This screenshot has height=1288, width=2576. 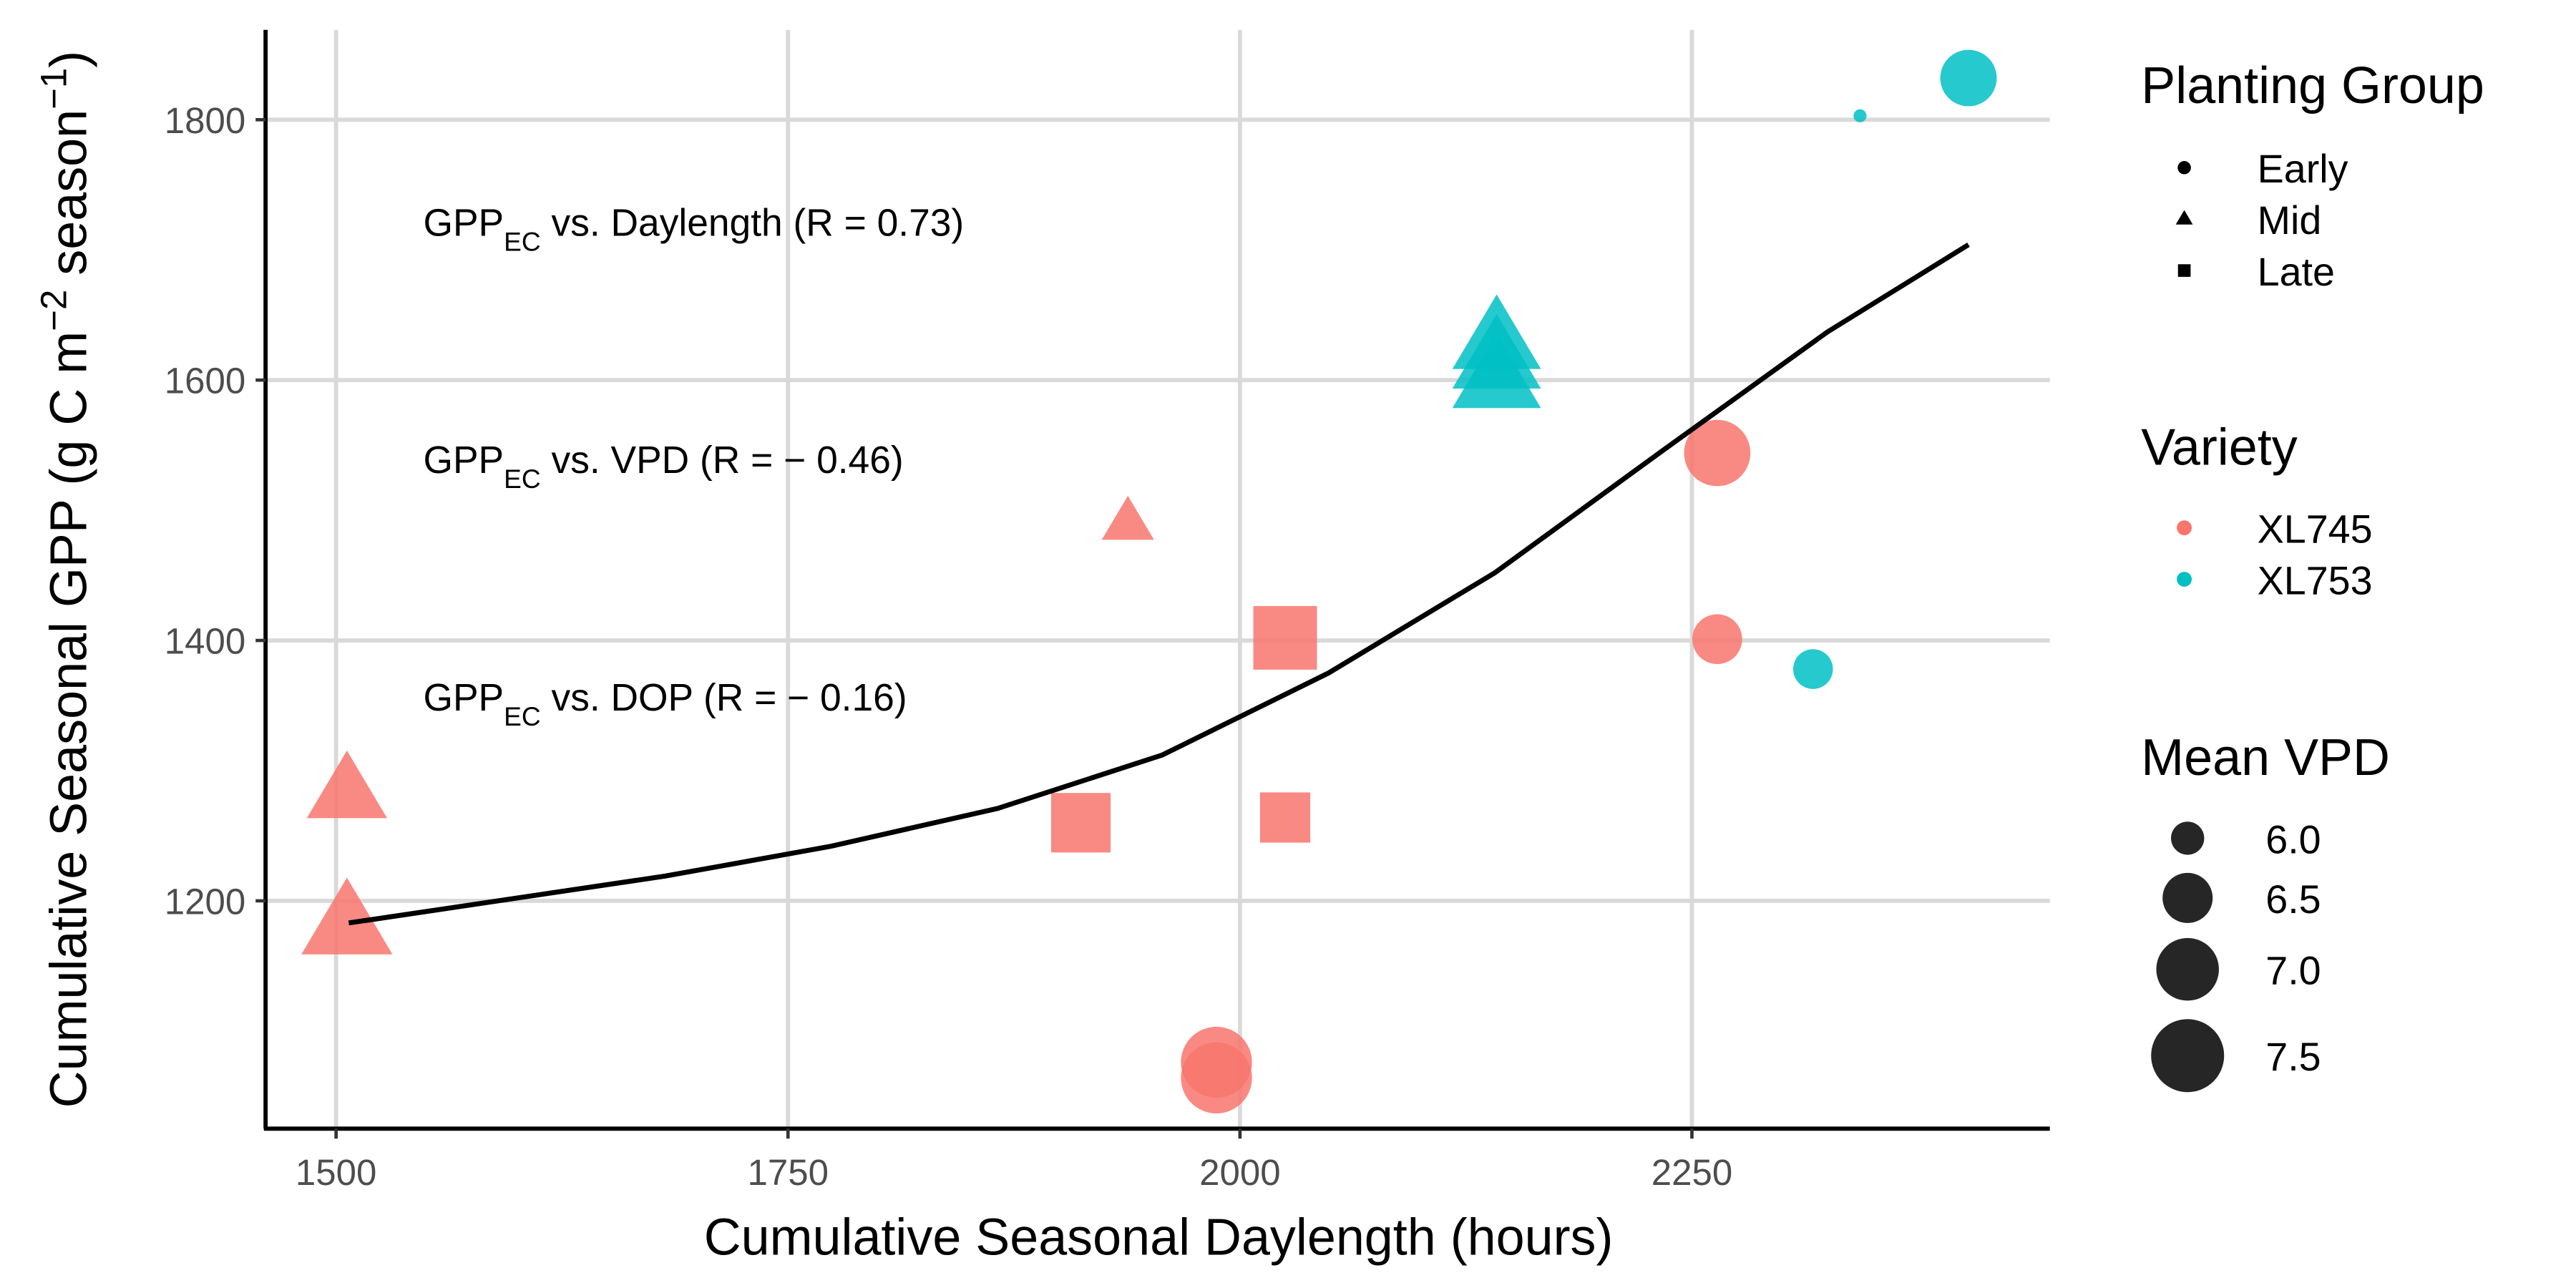 What do you see at coordinates (2296, 272) in the screenshot?
I see `legend-label: Late` at bounding box center [2296, 272].